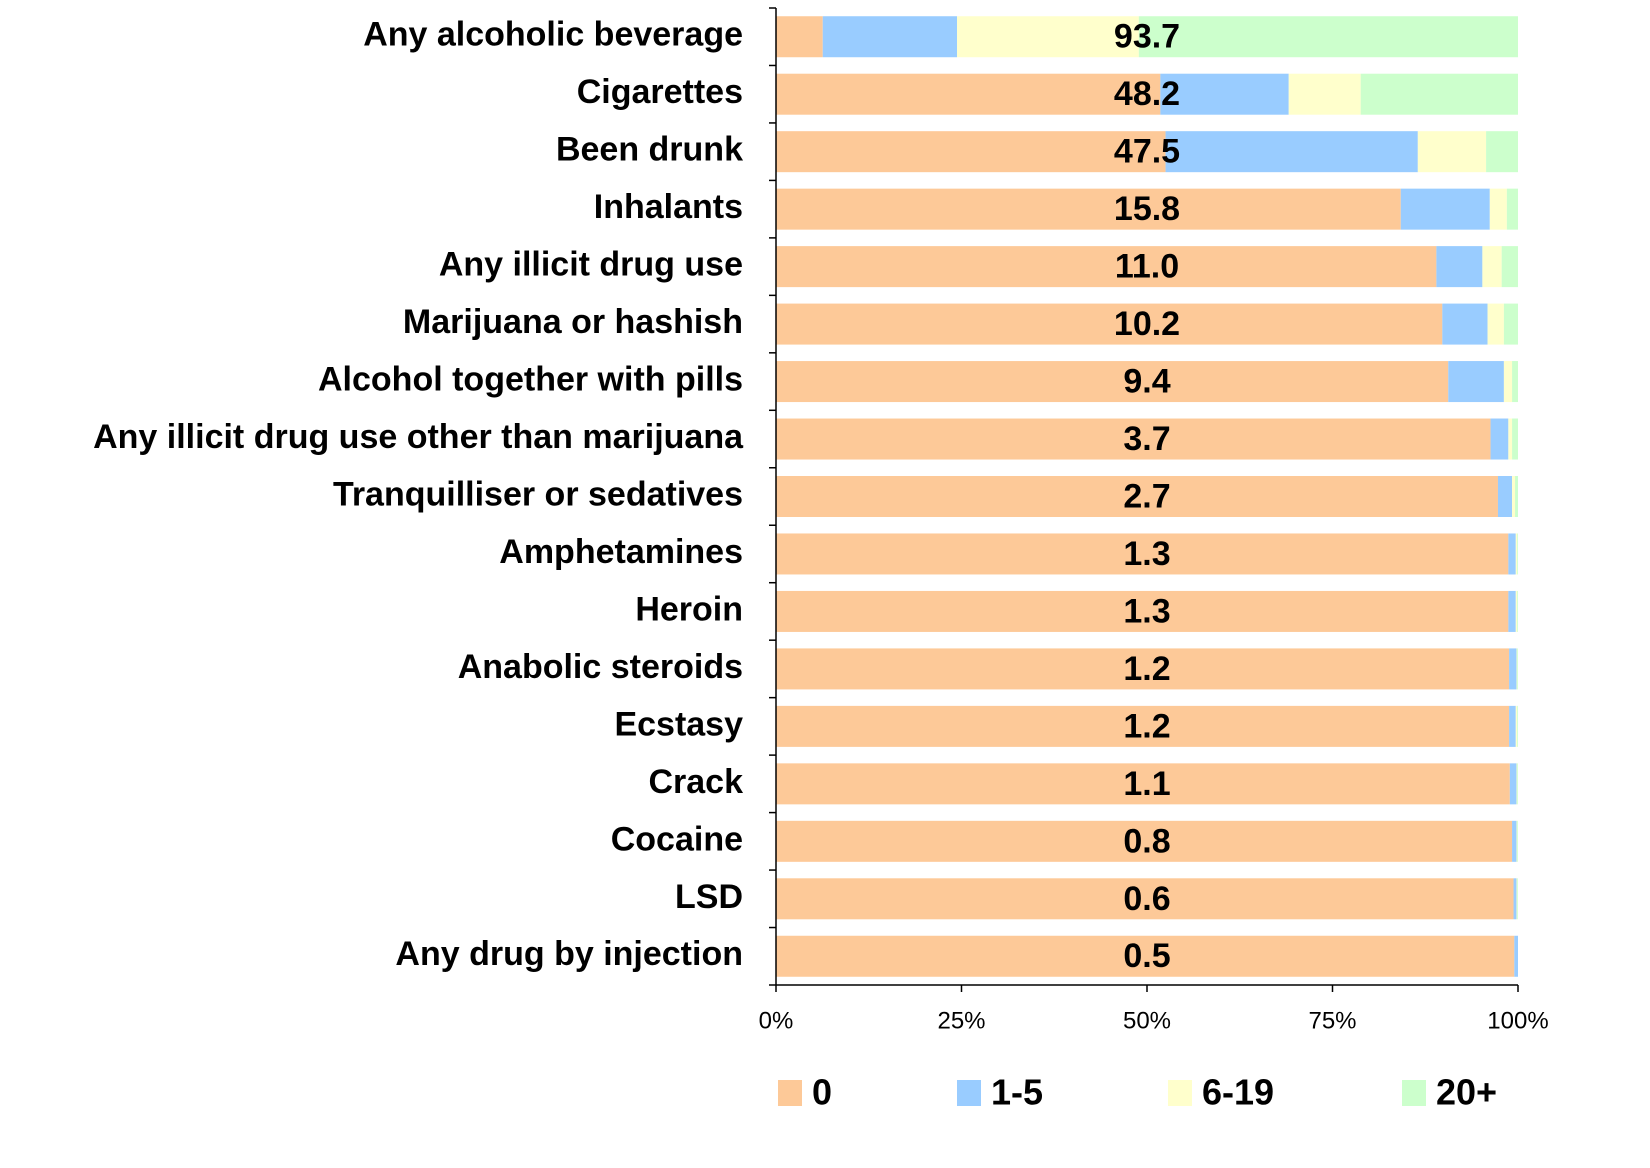 This screenshot has width=1650, height=1168. What do you see at coordinates (600, 667) in the screenshot?
I see `category-label: Anabolic steroids` at bounding box center [600, 667].